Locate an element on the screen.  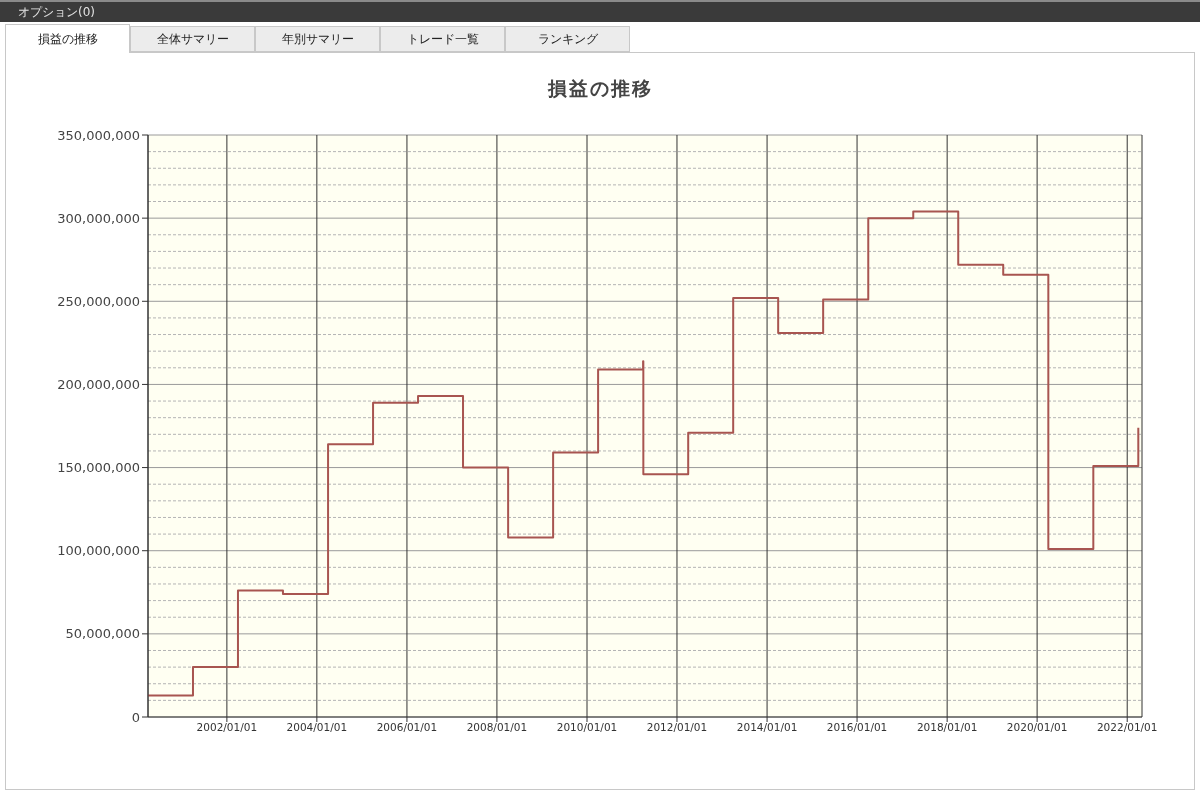
x-tick-label: 2022/01/01 is located at coordinates (1127, 727).